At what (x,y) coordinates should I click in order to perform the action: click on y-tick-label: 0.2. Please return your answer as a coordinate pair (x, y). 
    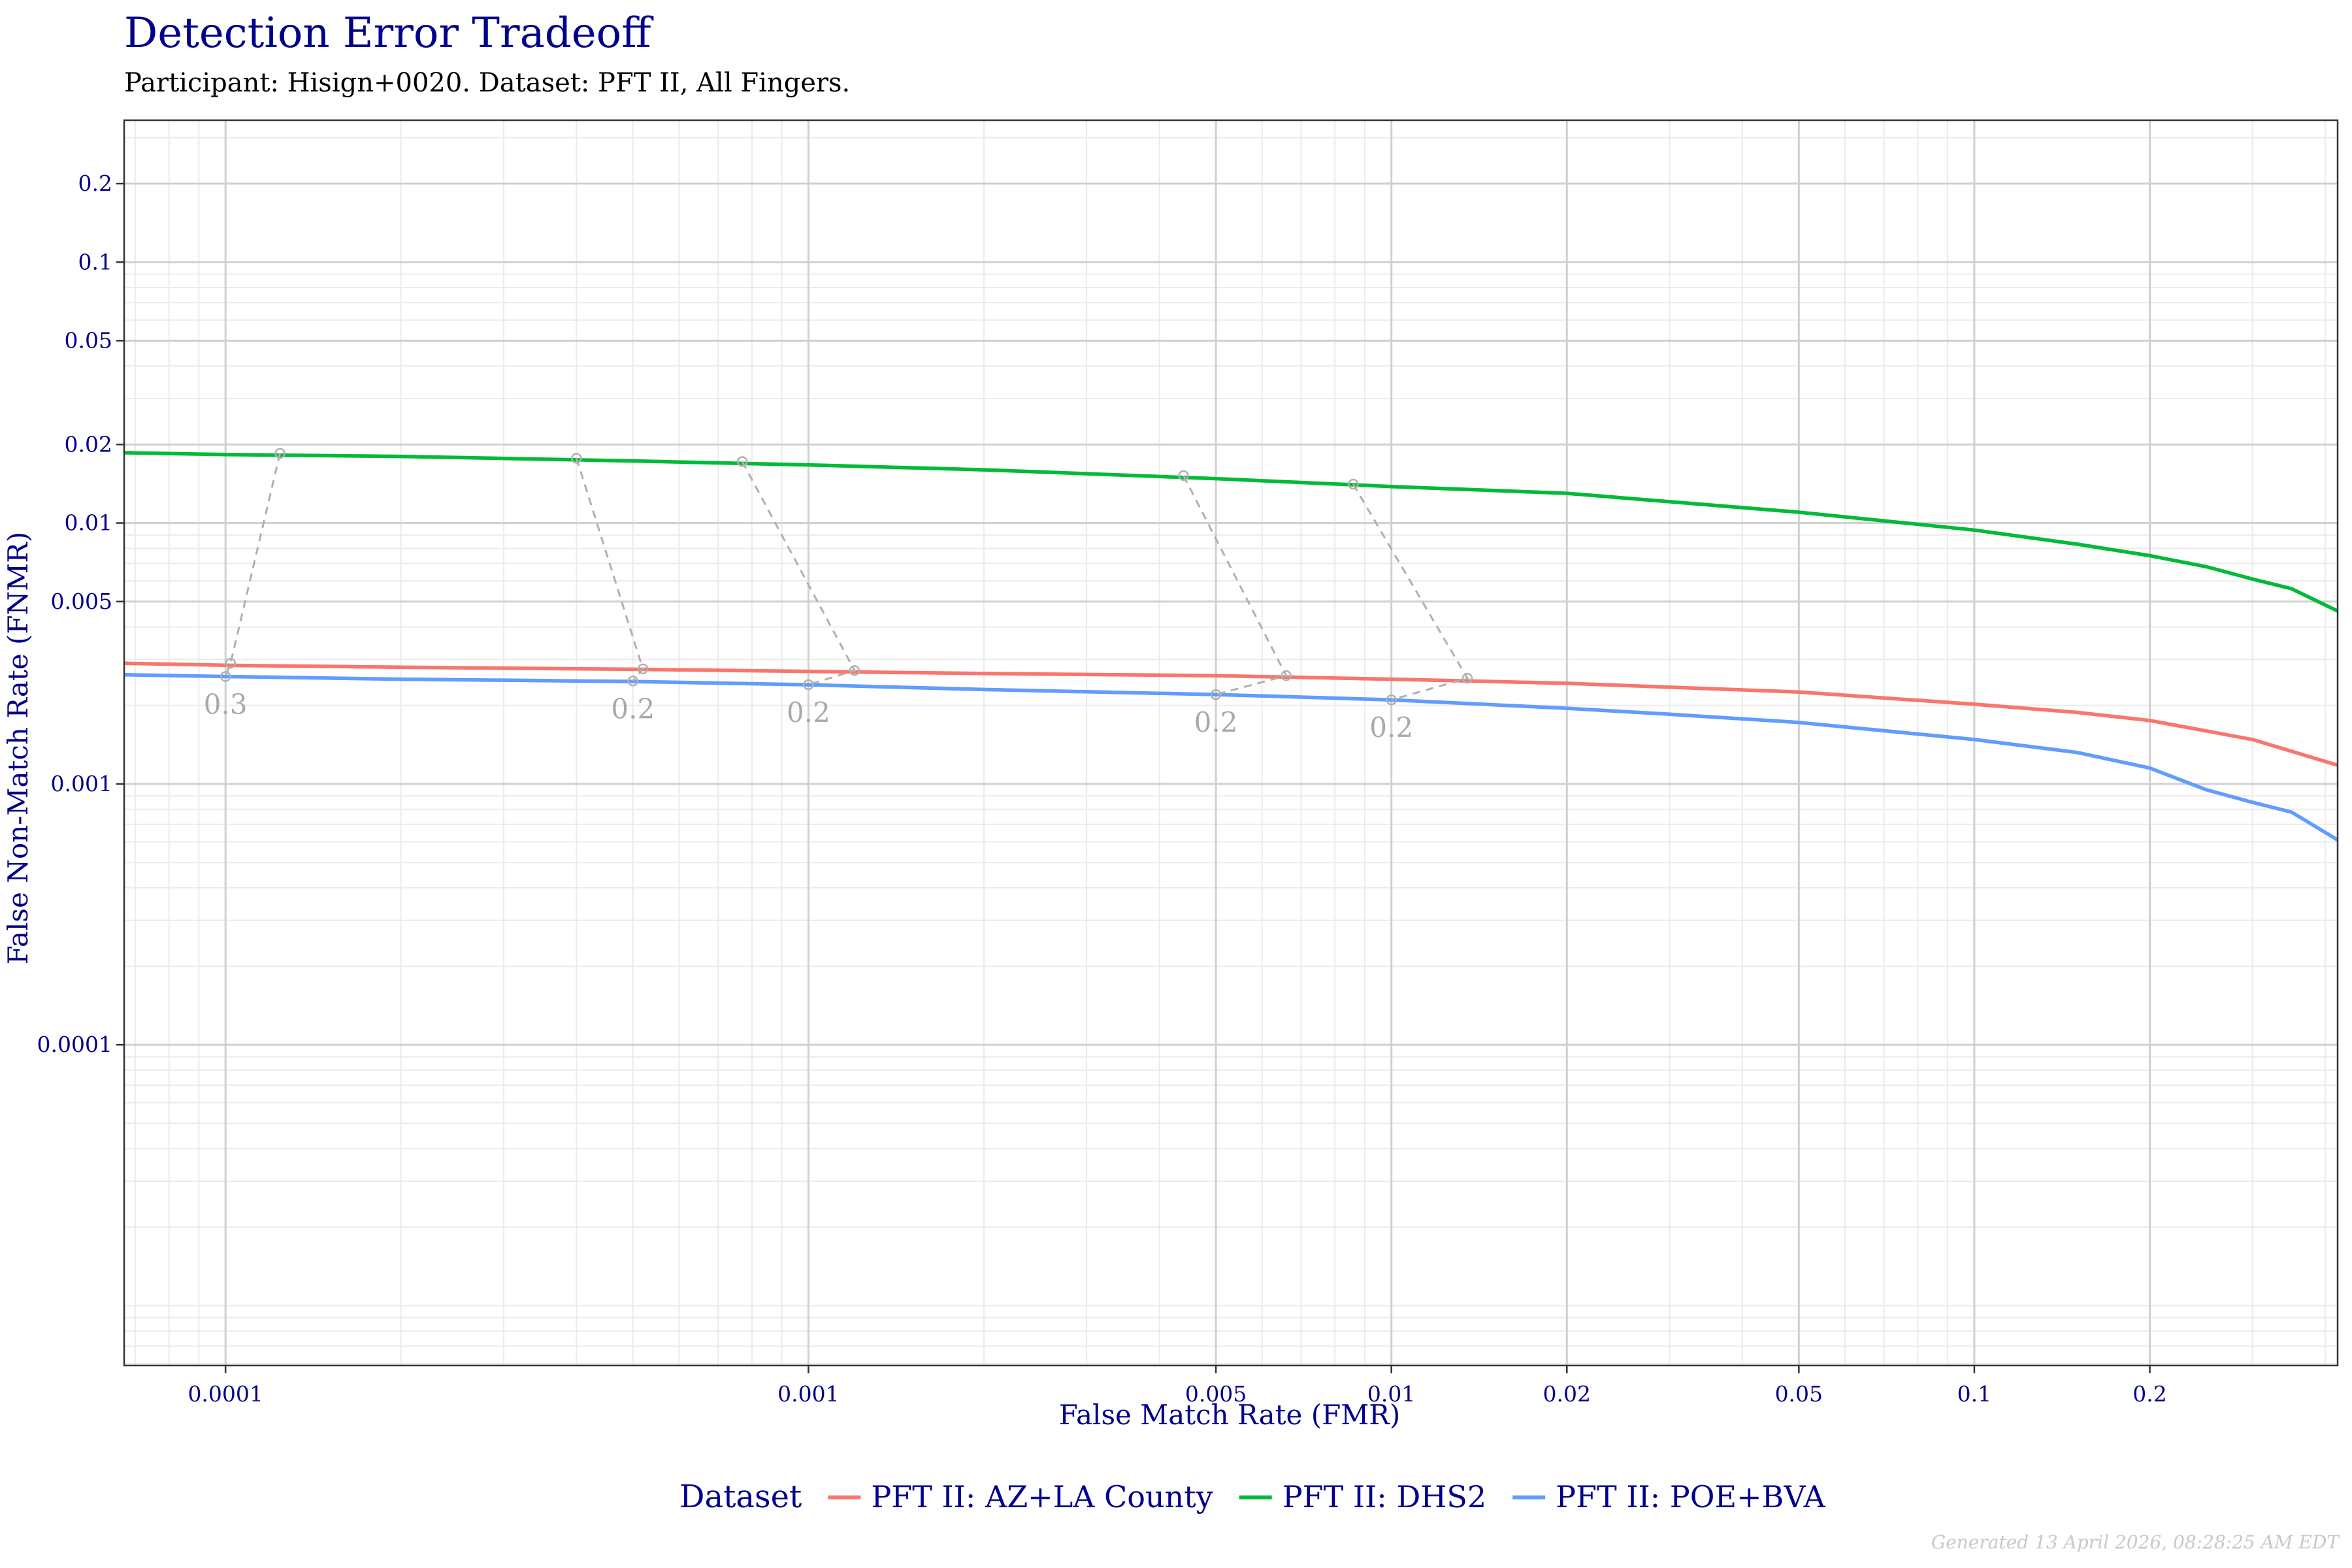
    Looking at the image, I should click on (95, 183).